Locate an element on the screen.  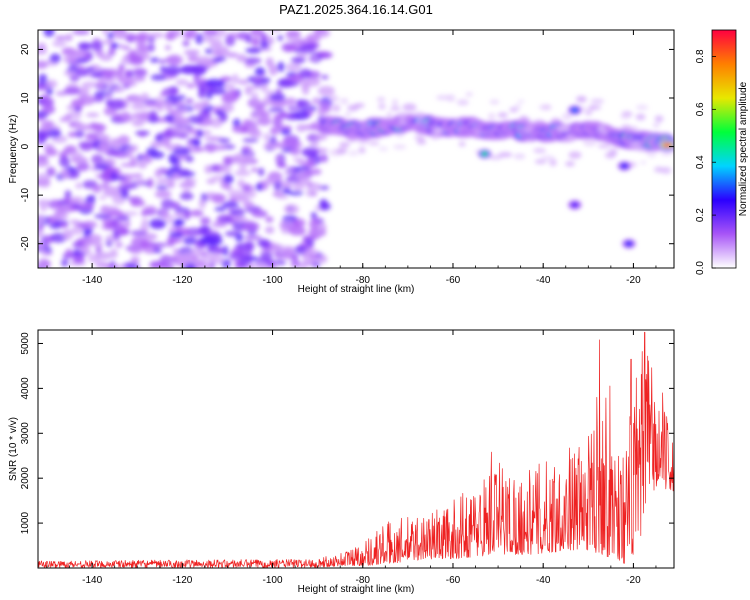
colorbar-tick-label: 0.0 is located at coordinates (700, 268).